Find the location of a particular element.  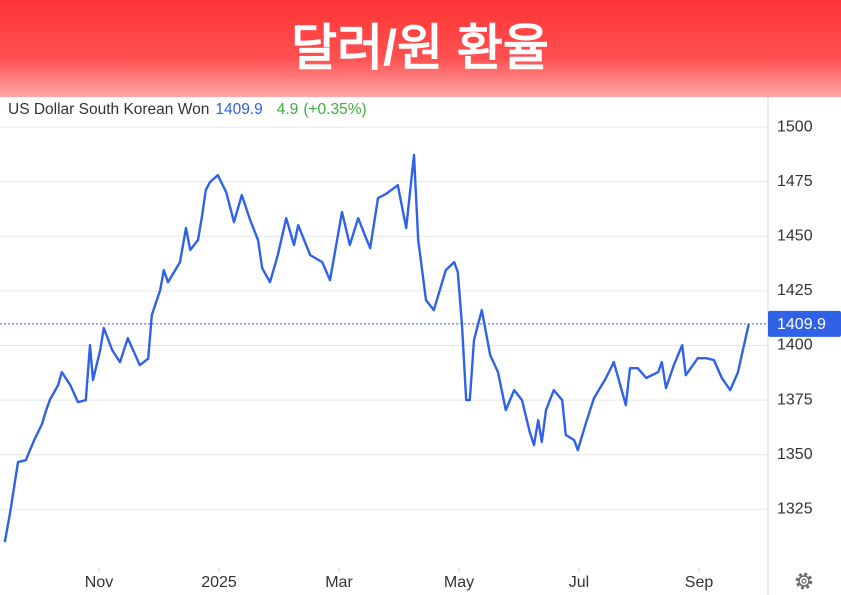

y-tick-label: 1425 is located at coordinates (795, 290).